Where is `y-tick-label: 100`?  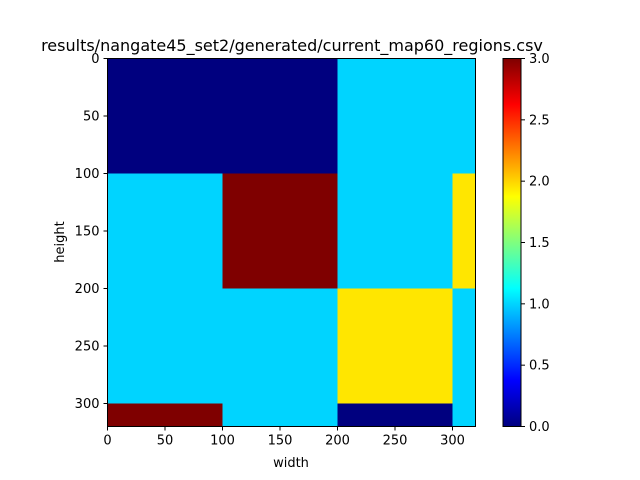 y-tick-label: 100 is located at coordinates (87, 174).